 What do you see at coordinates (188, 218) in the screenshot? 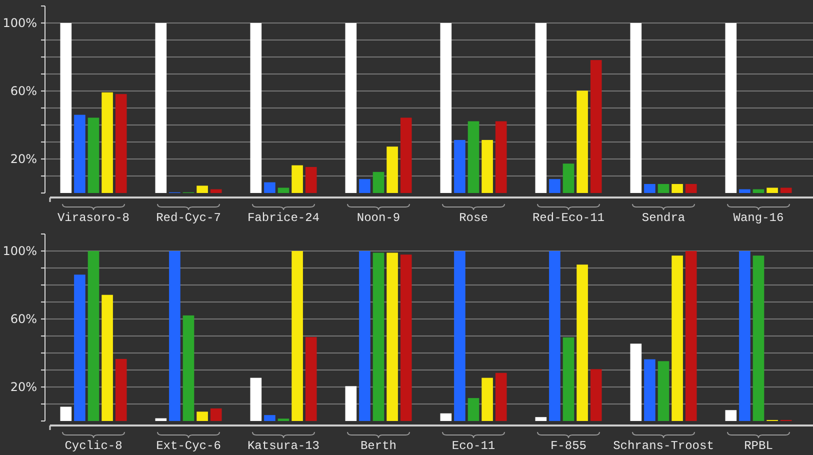
I see `x-tick-label: Red-Cyc-7` at bounding box center [188, 218].